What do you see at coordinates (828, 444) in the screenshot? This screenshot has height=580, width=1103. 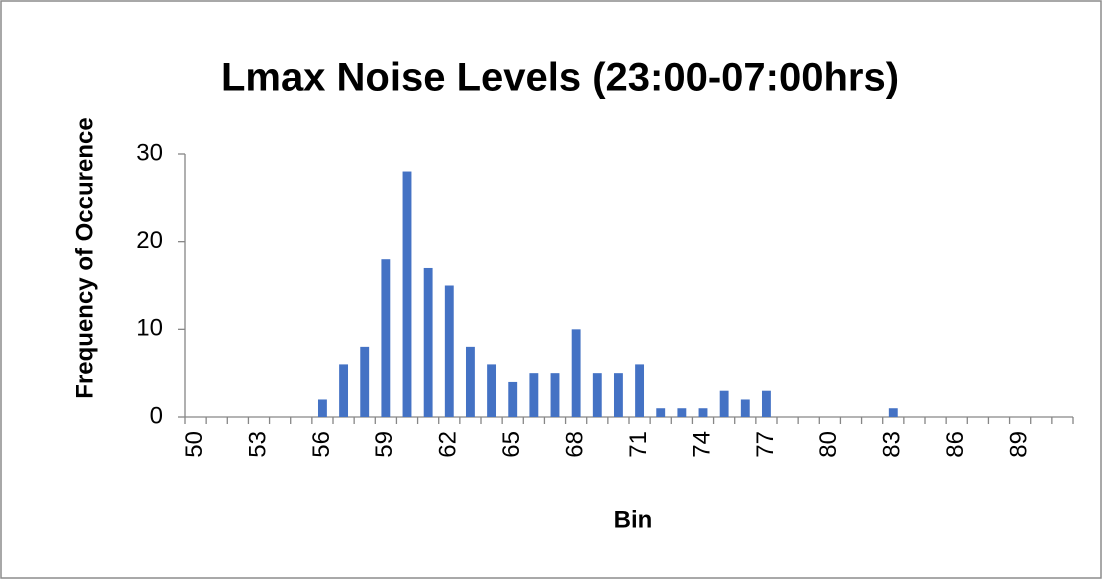 I see `x-tick-label: 80` at bounding box center [828, 444].